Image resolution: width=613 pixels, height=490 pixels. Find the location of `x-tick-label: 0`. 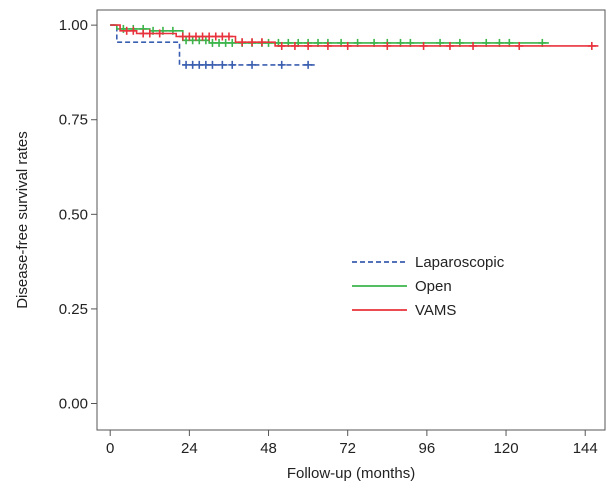

x-tick-label: 0 is located at coordinates (110, 448).